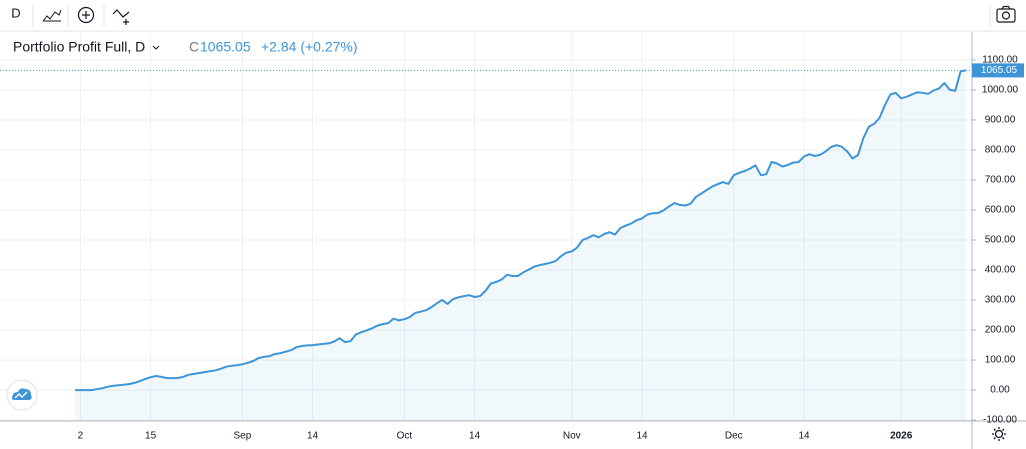 This screenshot has height=449, width=1026. What do you see at coordinates (1000, 300) in the screenshot?
I see `y-tick-label: 300.00` at bounding box center [1000, 300].